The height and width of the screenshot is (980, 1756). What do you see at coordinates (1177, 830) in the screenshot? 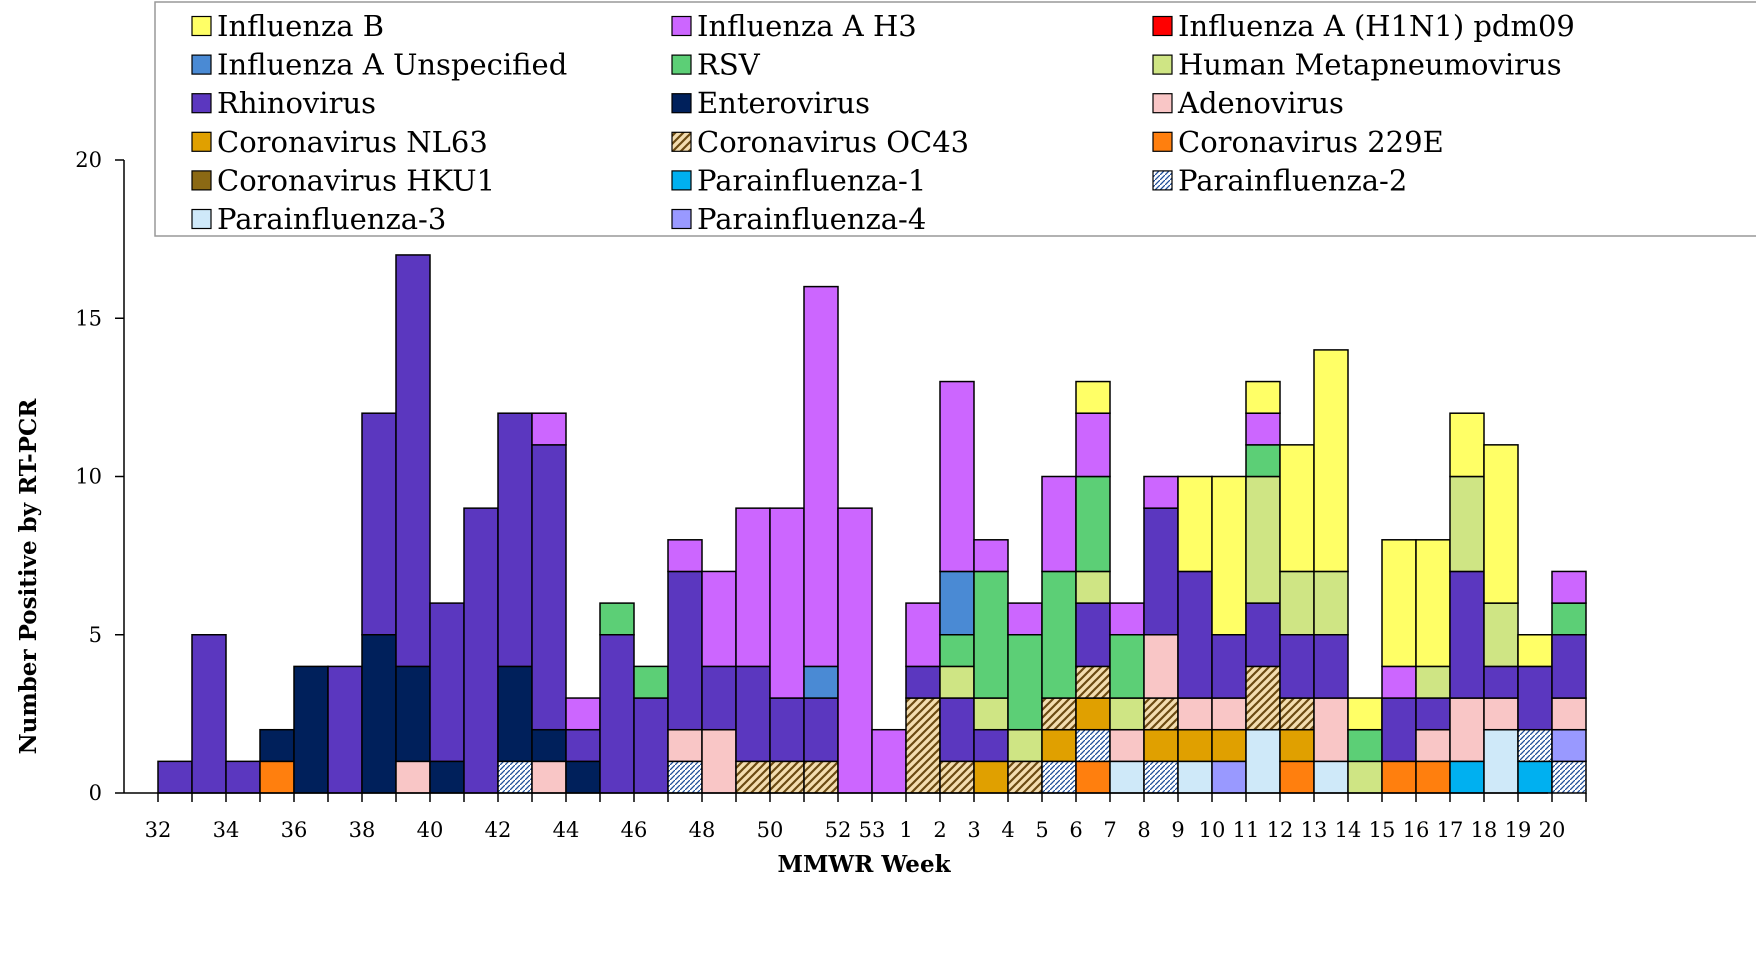
I see `x-tick-label: 9` at bounding box center [1177, 830].